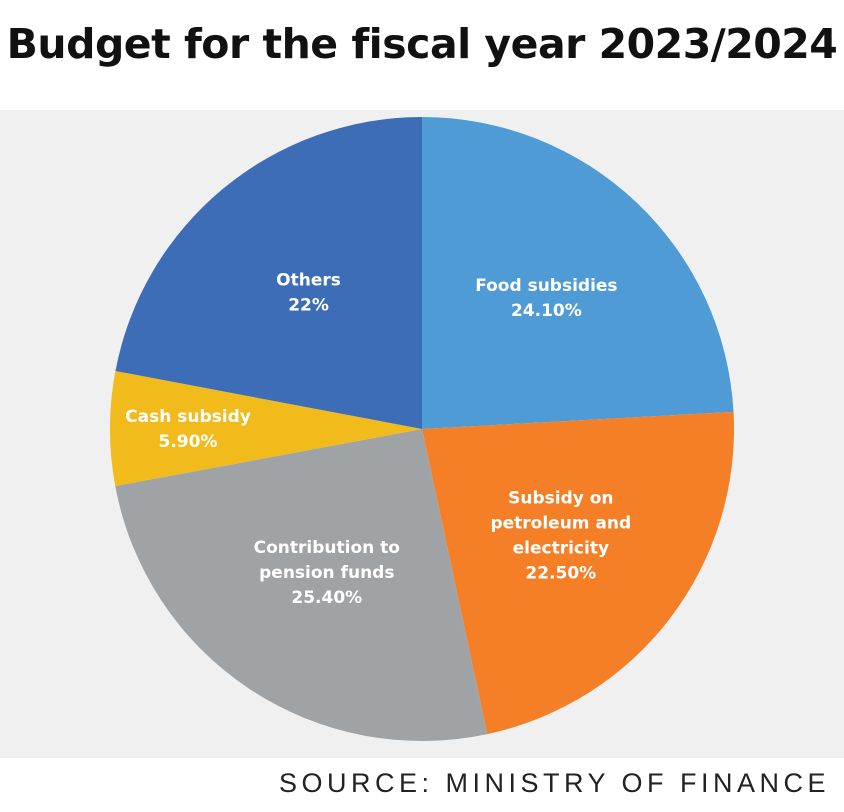  I want to click on slice-name-line: Others, so click(308, 281).